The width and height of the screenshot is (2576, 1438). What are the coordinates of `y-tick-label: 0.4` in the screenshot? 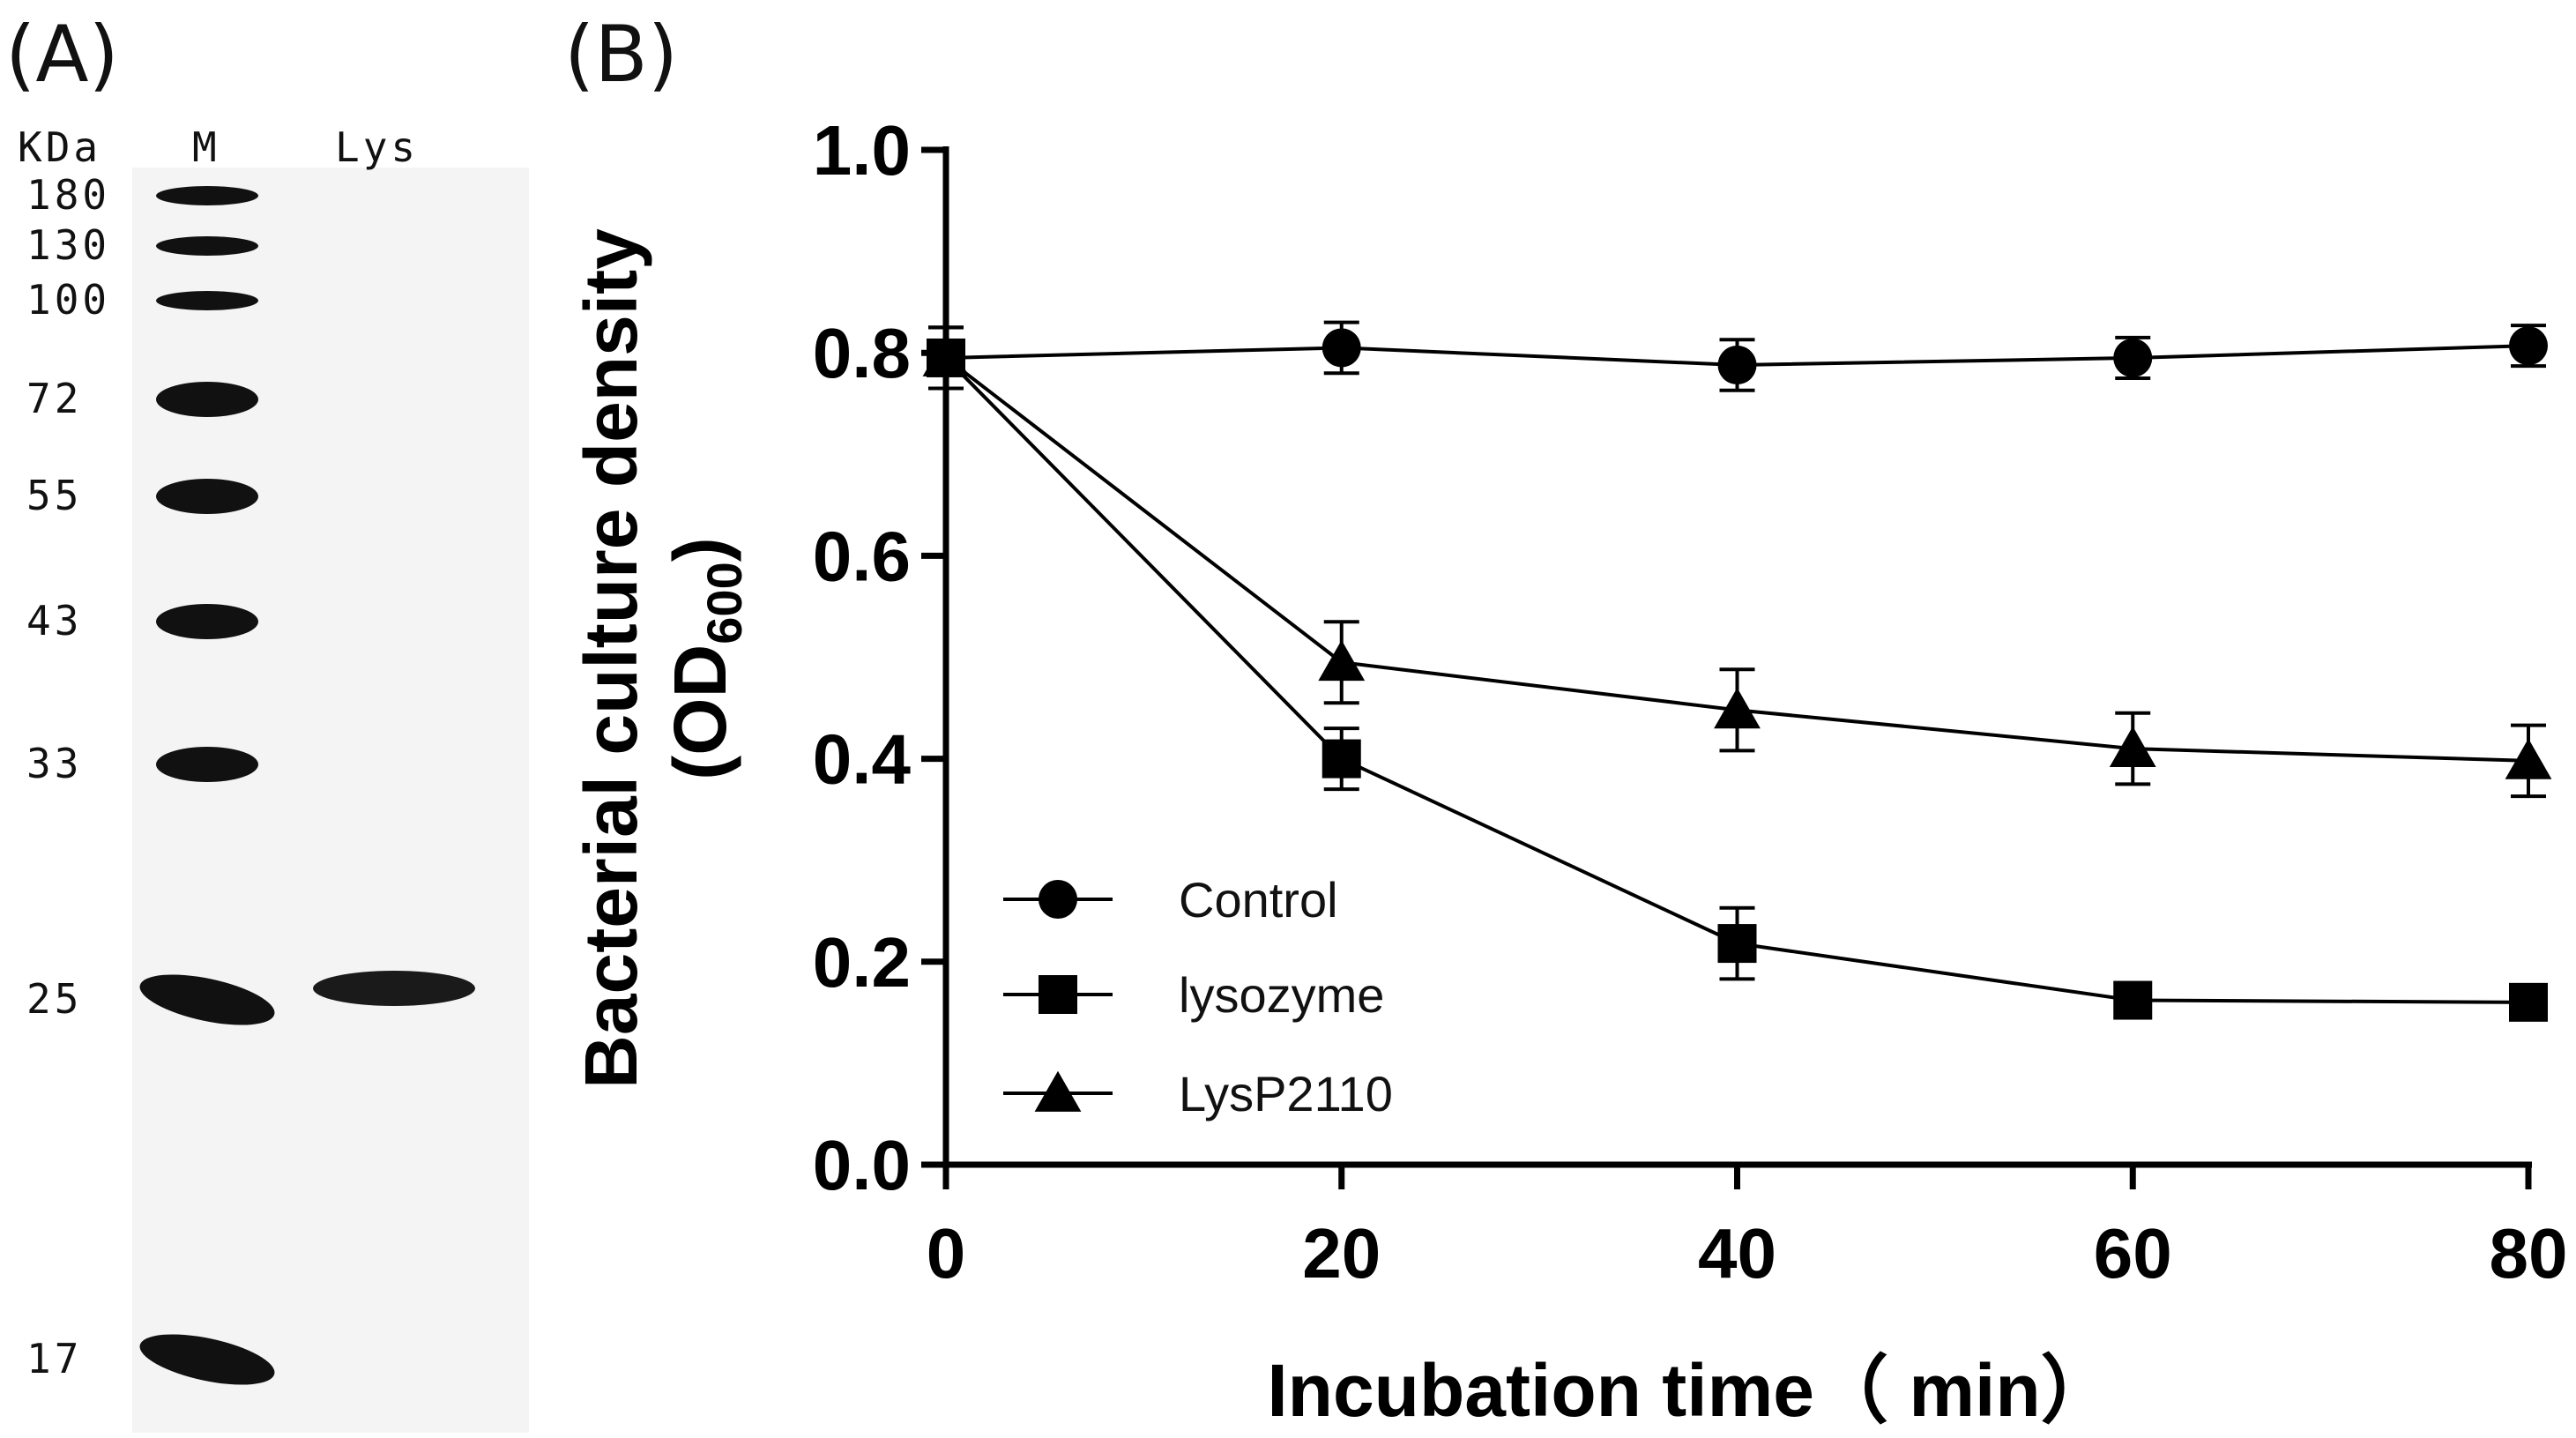 It's located at (862, 759).